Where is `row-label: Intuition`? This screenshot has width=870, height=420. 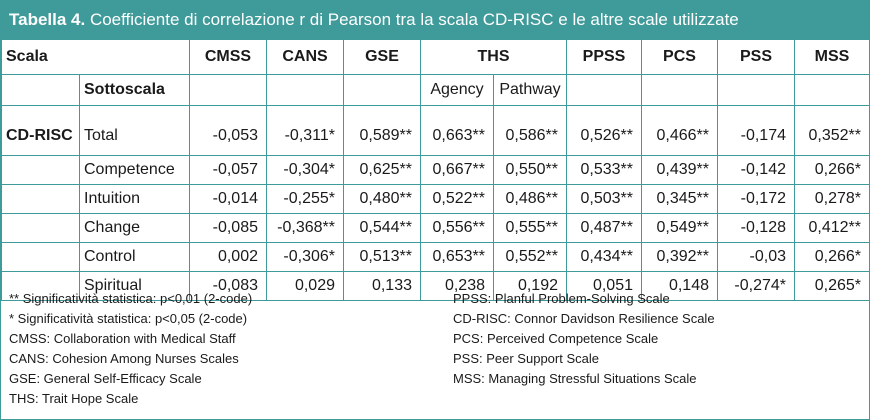
row-label: Intuition is located at coordinates (134, 199).